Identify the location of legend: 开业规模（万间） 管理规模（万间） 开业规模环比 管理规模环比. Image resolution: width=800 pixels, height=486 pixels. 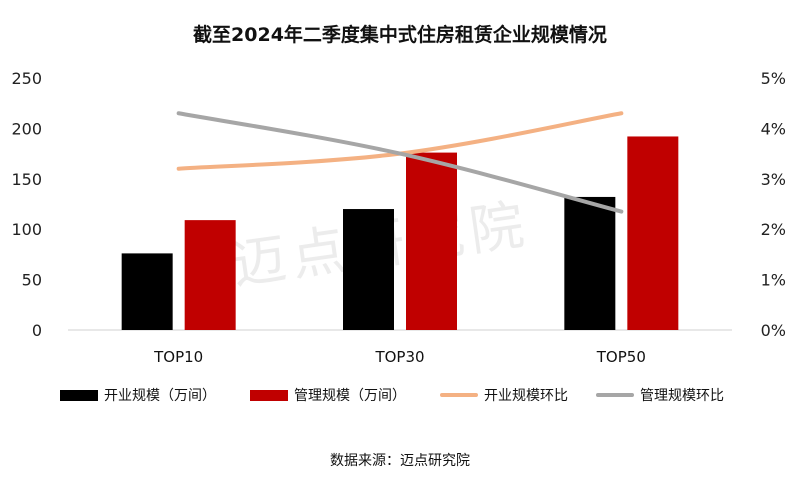
(400, 395).